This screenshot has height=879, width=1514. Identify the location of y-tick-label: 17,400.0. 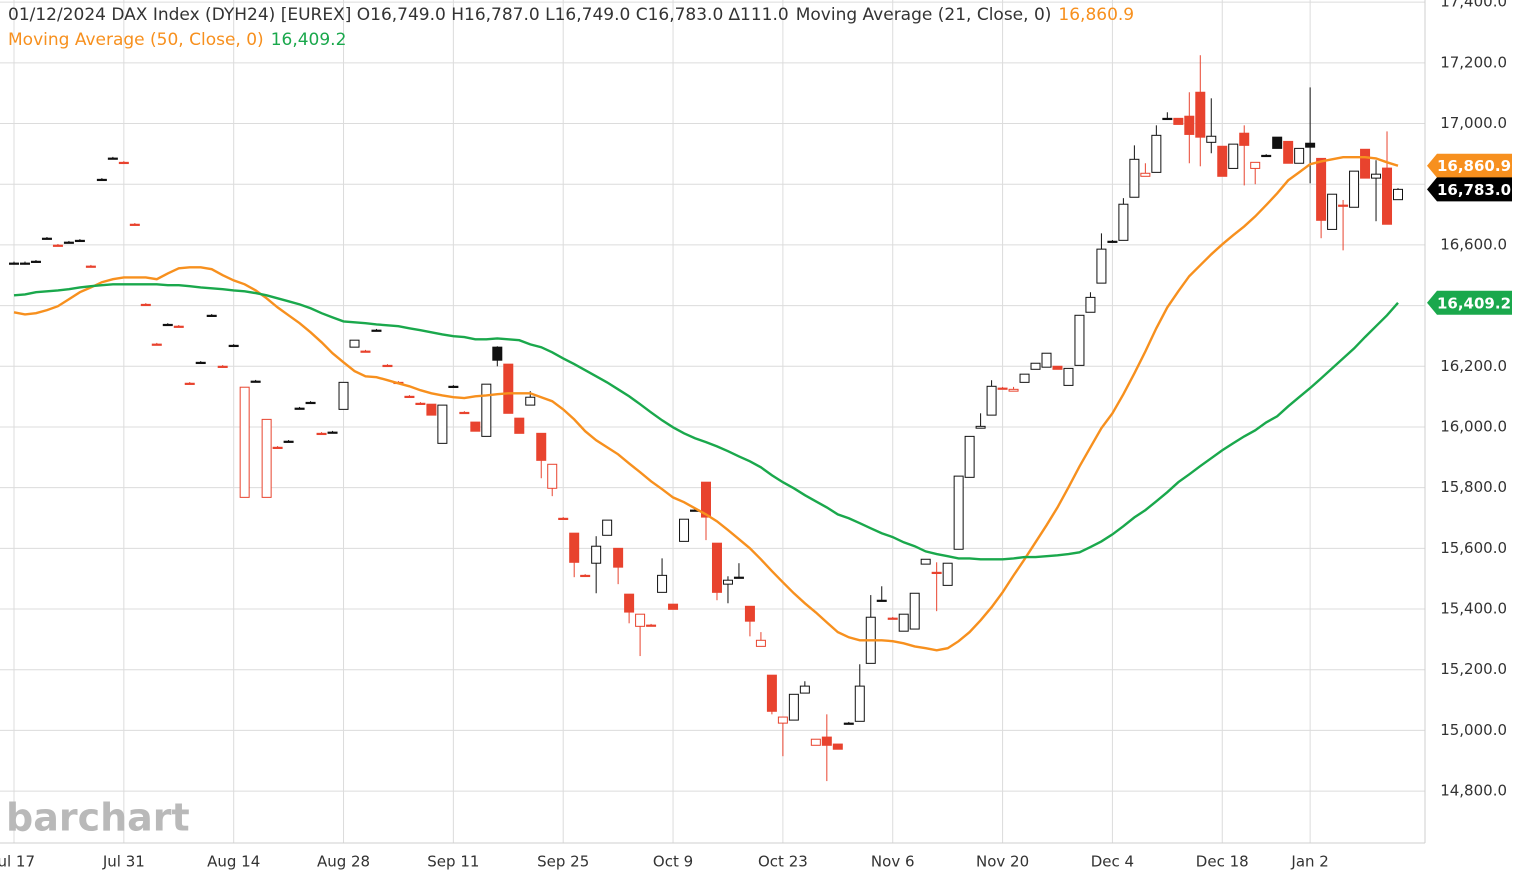
(1473, 5).